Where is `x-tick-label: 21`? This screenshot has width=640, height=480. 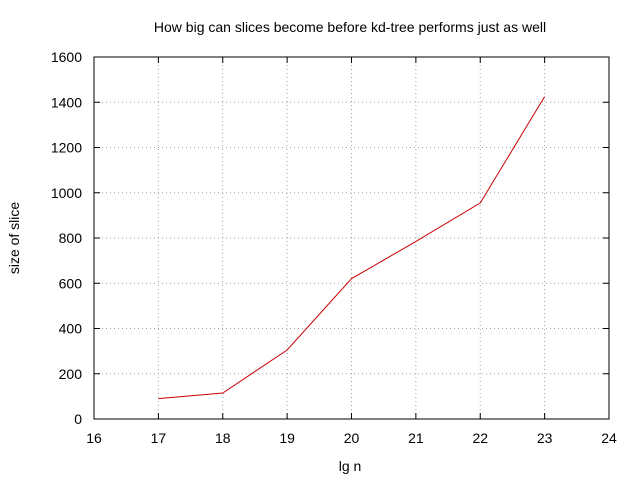
x-tick-label: 21 is located at coordinates (416, 438).